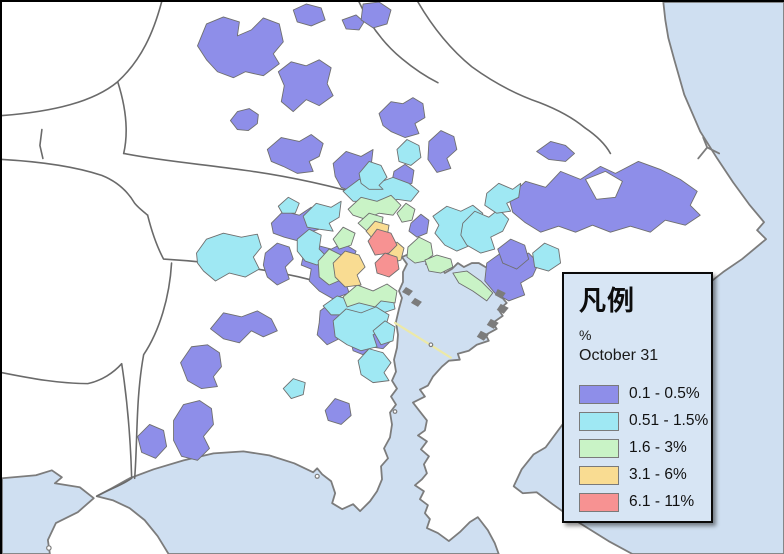 The height and width of the screenshot is (554, 784). I want to click on legend-item: 6.1 - 11%, so click(640, 502).